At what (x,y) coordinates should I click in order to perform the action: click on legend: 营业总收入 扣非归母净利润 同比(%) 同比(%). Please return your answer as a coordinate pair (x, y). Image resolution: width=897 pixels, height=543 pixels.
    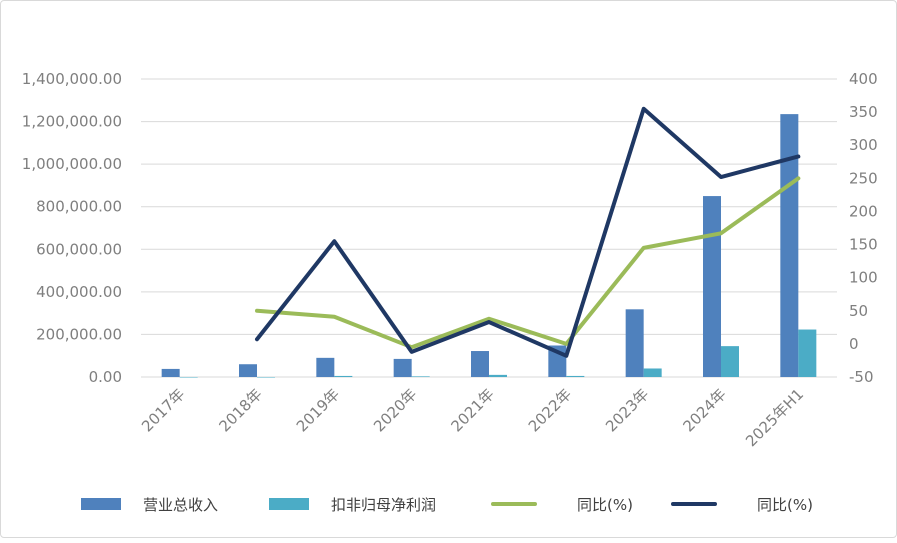
    Looking at the image, I should click on (447, 505).